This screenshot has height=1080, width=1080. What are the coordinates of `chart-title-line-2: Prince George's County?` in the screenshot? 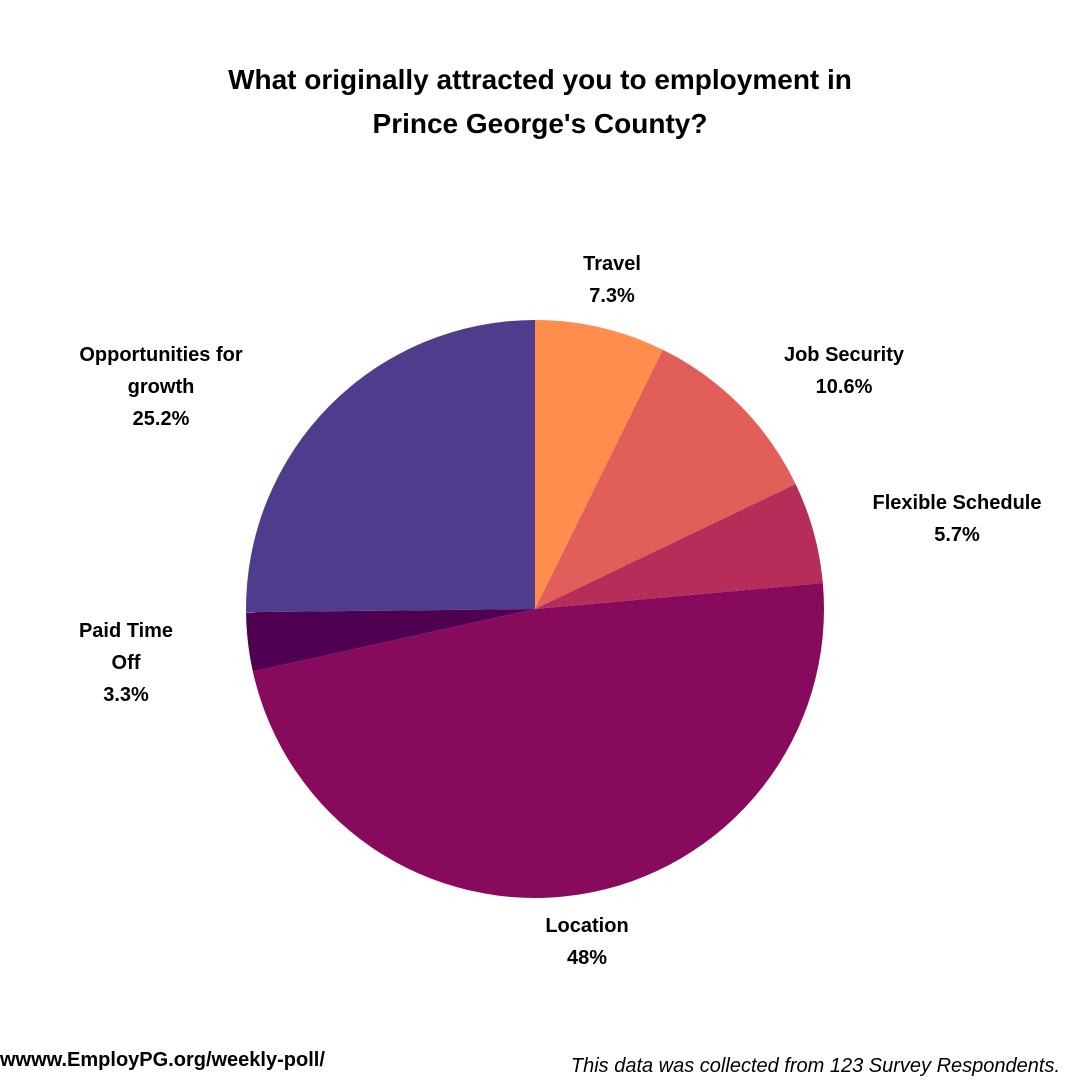 It's located at (540, 123).